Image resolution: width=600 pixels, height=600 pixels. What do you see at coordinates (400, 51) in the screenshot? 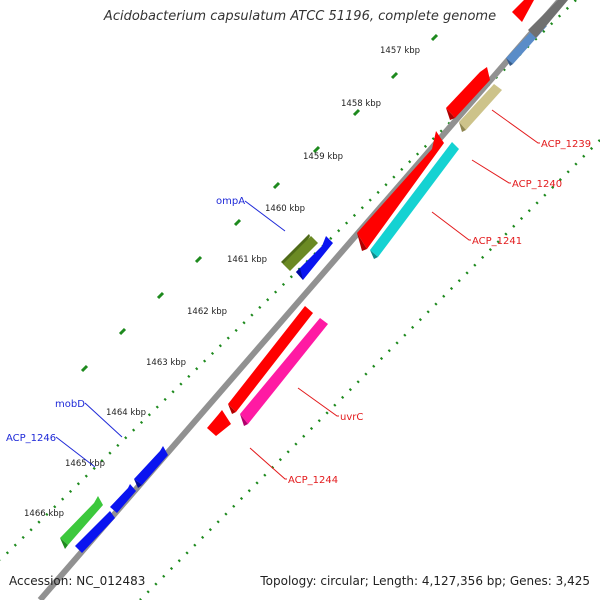
I see `tick-label-1457: 1457 kbp` at bounding box center [400, 51].